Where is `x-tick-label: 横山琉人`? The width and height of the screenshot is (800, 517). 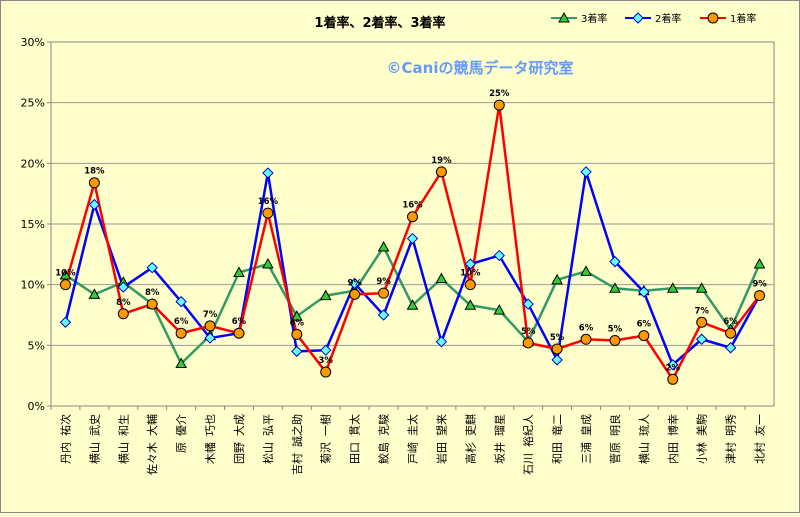 x-tick-label: 横山琉人 is located at coordinates (644, 439).